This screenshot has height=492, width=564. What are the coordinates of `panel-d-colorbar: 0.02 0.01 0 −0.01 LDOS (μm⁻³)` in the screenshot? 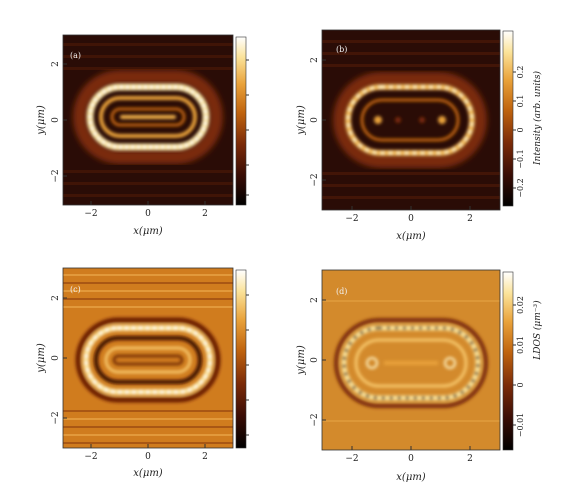 It's located at (522, 361).